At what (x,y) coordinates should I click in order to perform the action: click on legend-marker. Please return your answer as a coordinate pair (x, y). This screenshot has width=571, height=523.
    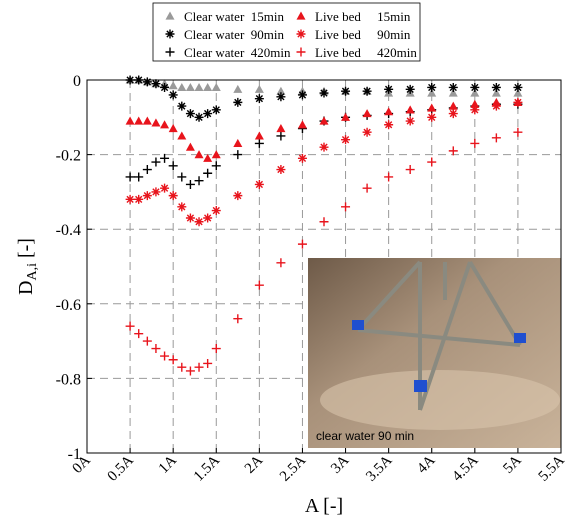
    Looking at the image, I should click on (301, 52).